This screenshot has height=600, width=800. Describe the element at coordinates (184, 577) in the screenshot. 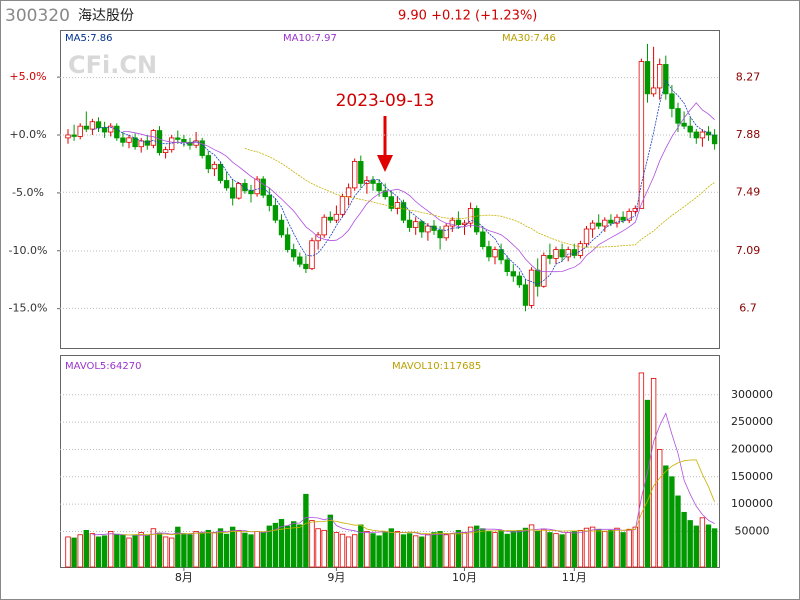

I see `x-tick-label: 8月` at that location.